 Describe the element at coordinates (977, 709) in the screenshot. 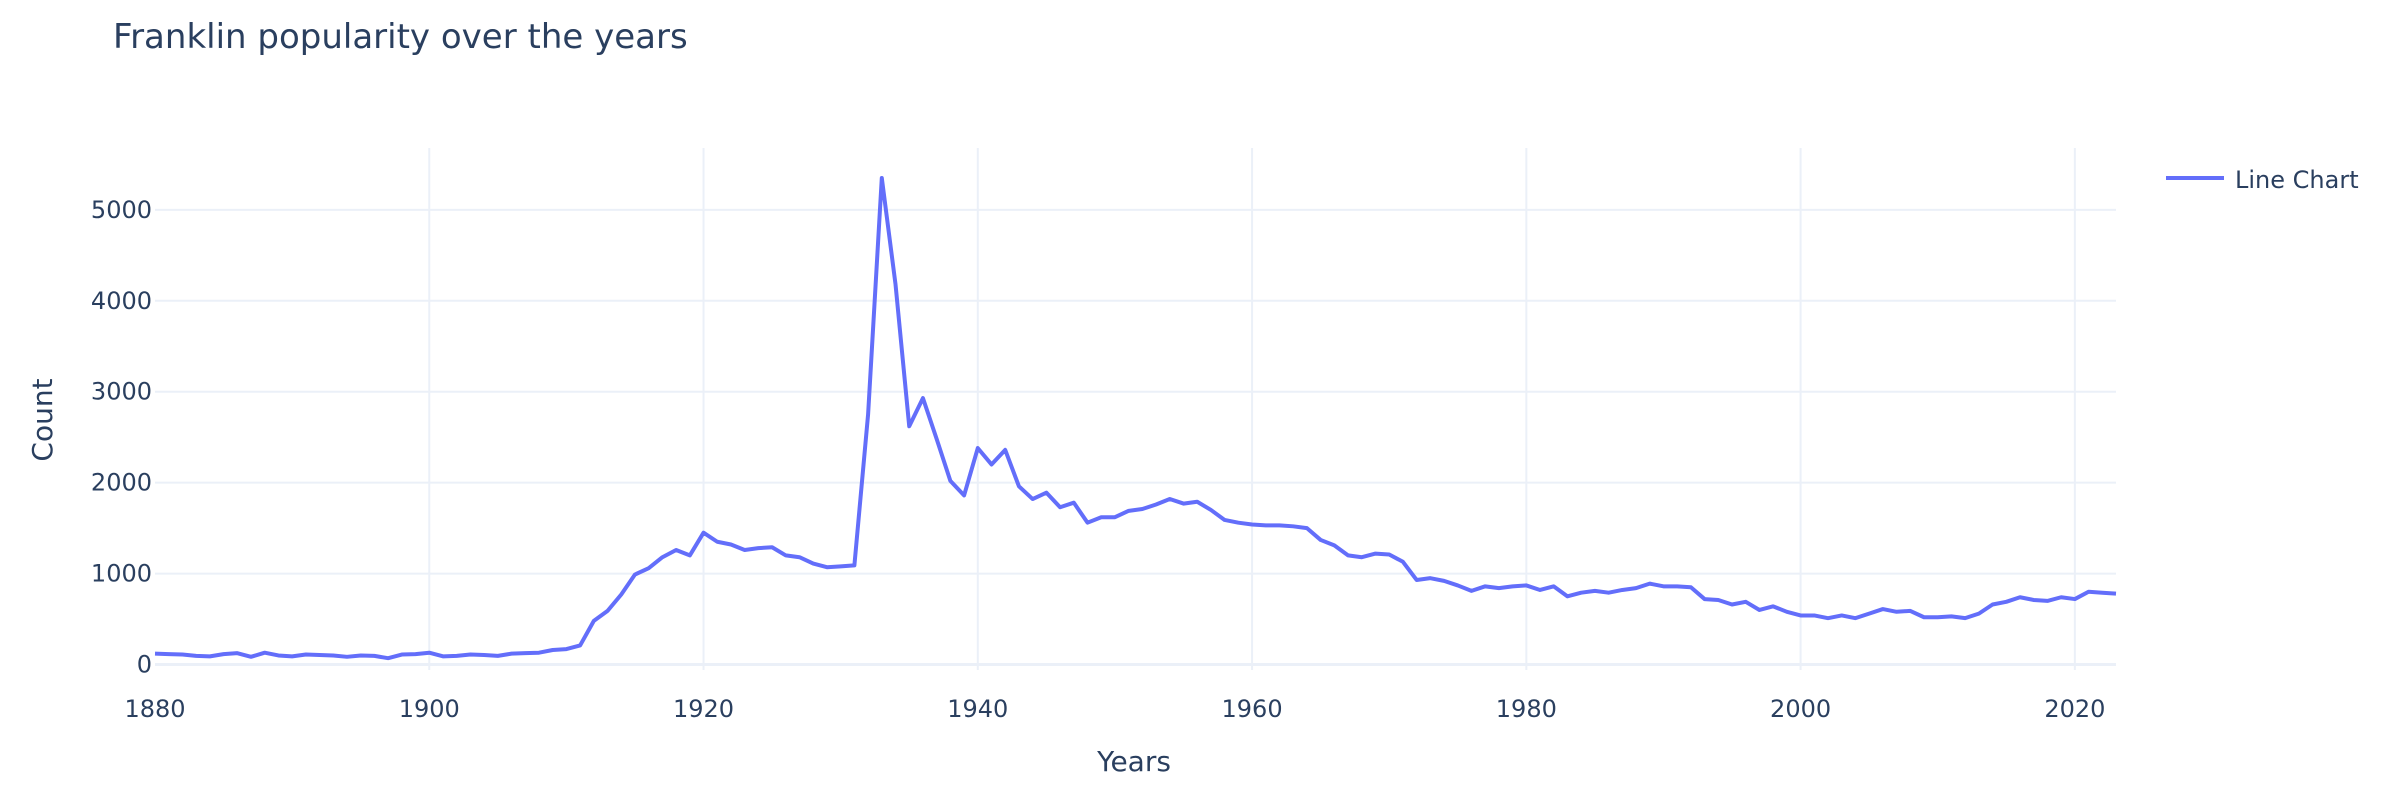

I see `x-tick-label: 1940` at that location.